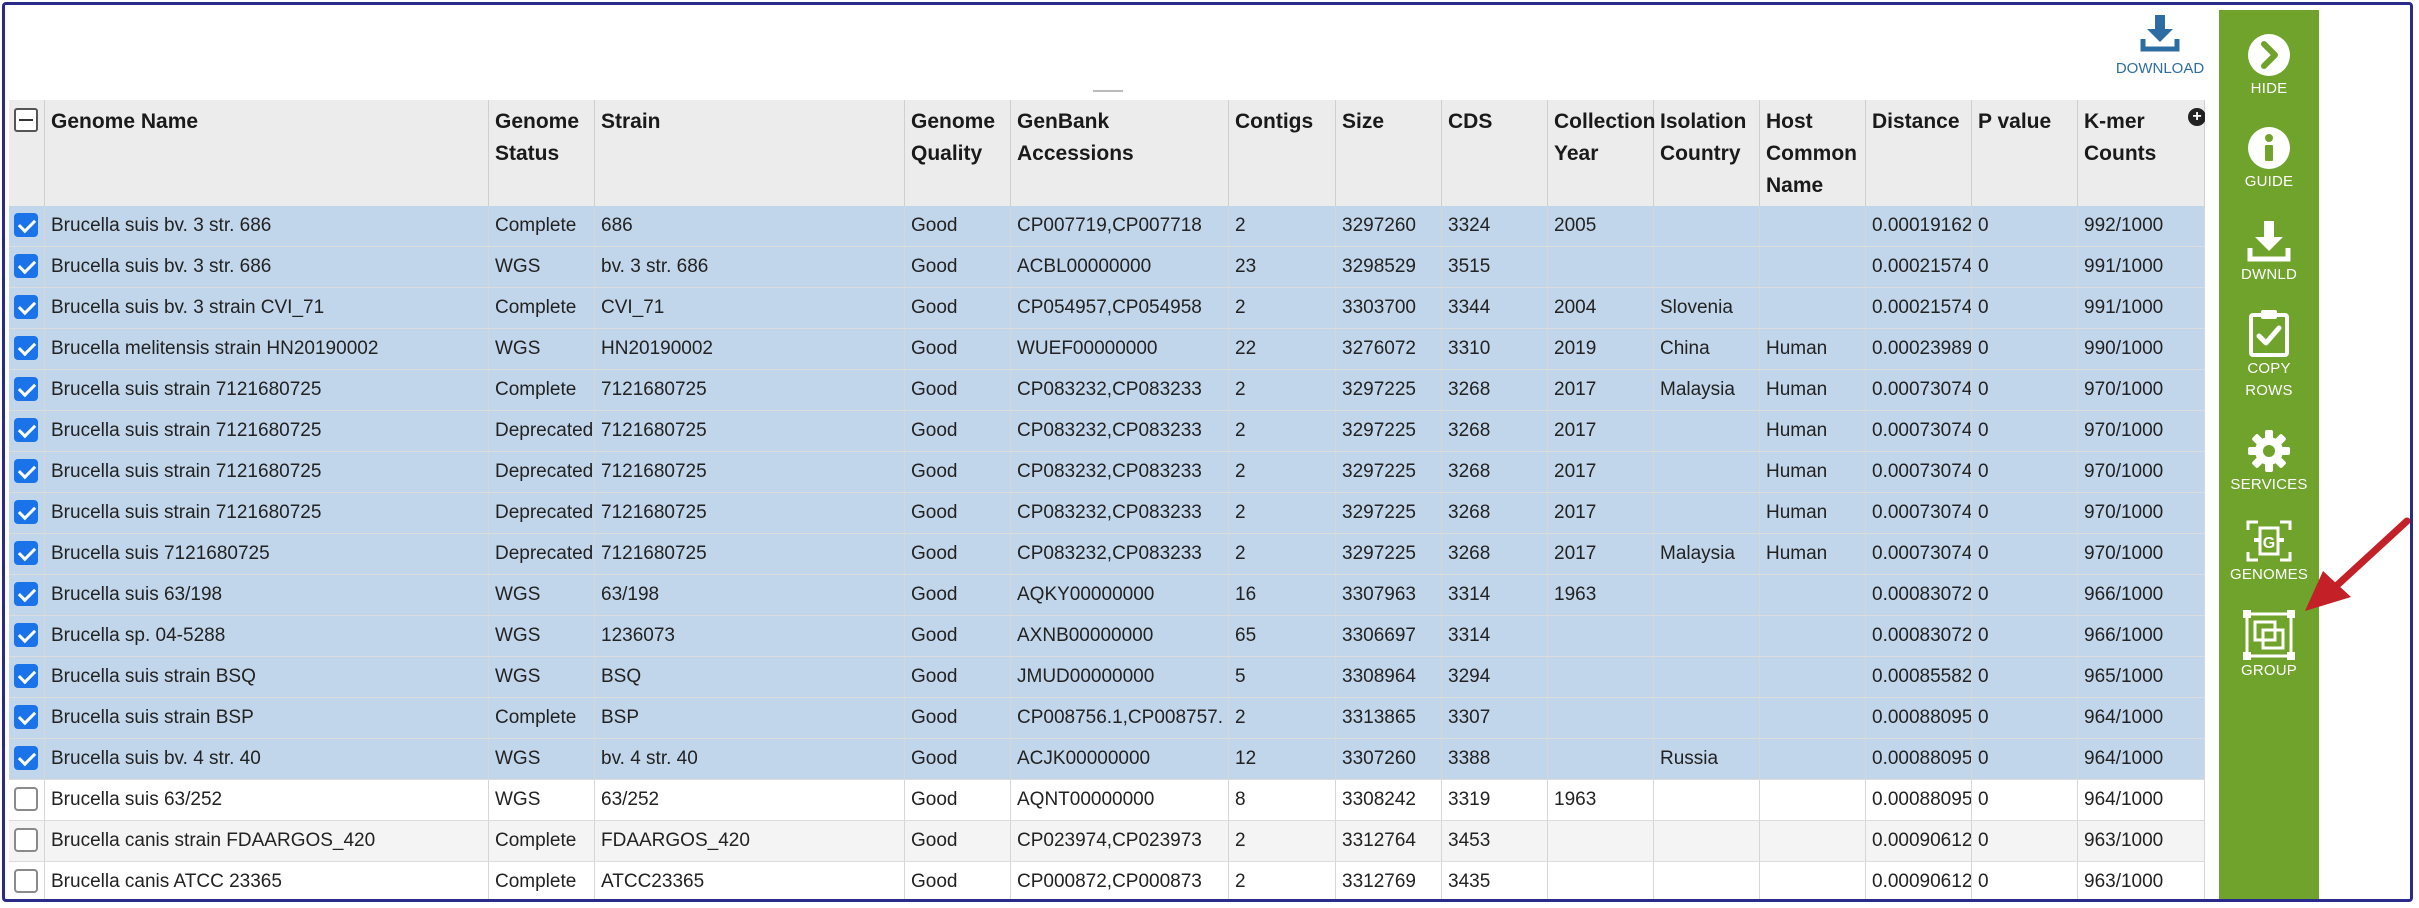  I want to click on select-all-checkbox, so click(26, 120).